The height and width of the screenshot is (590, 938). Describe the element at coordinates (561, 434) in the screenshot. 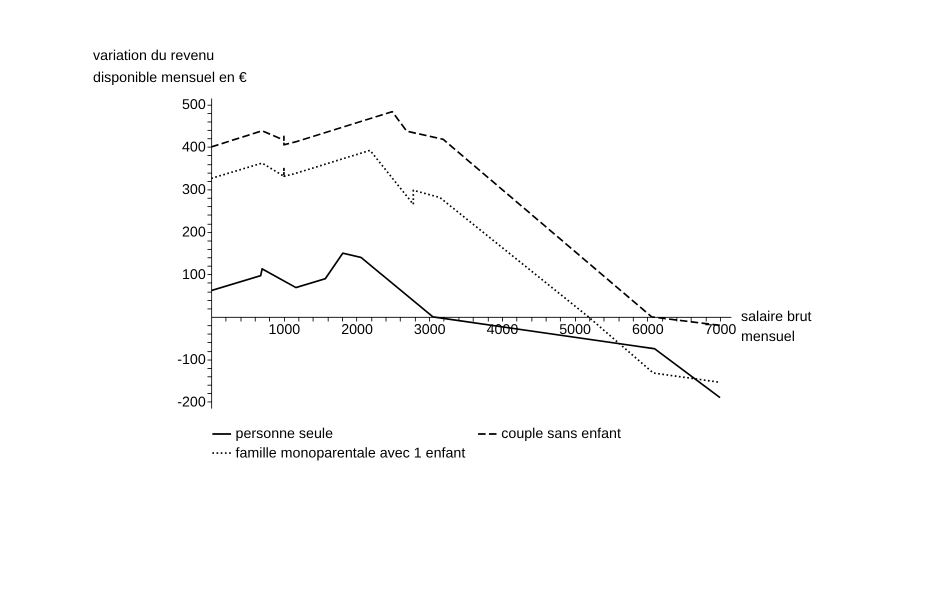

I see `legend-label: couple sans enfant` at that location.